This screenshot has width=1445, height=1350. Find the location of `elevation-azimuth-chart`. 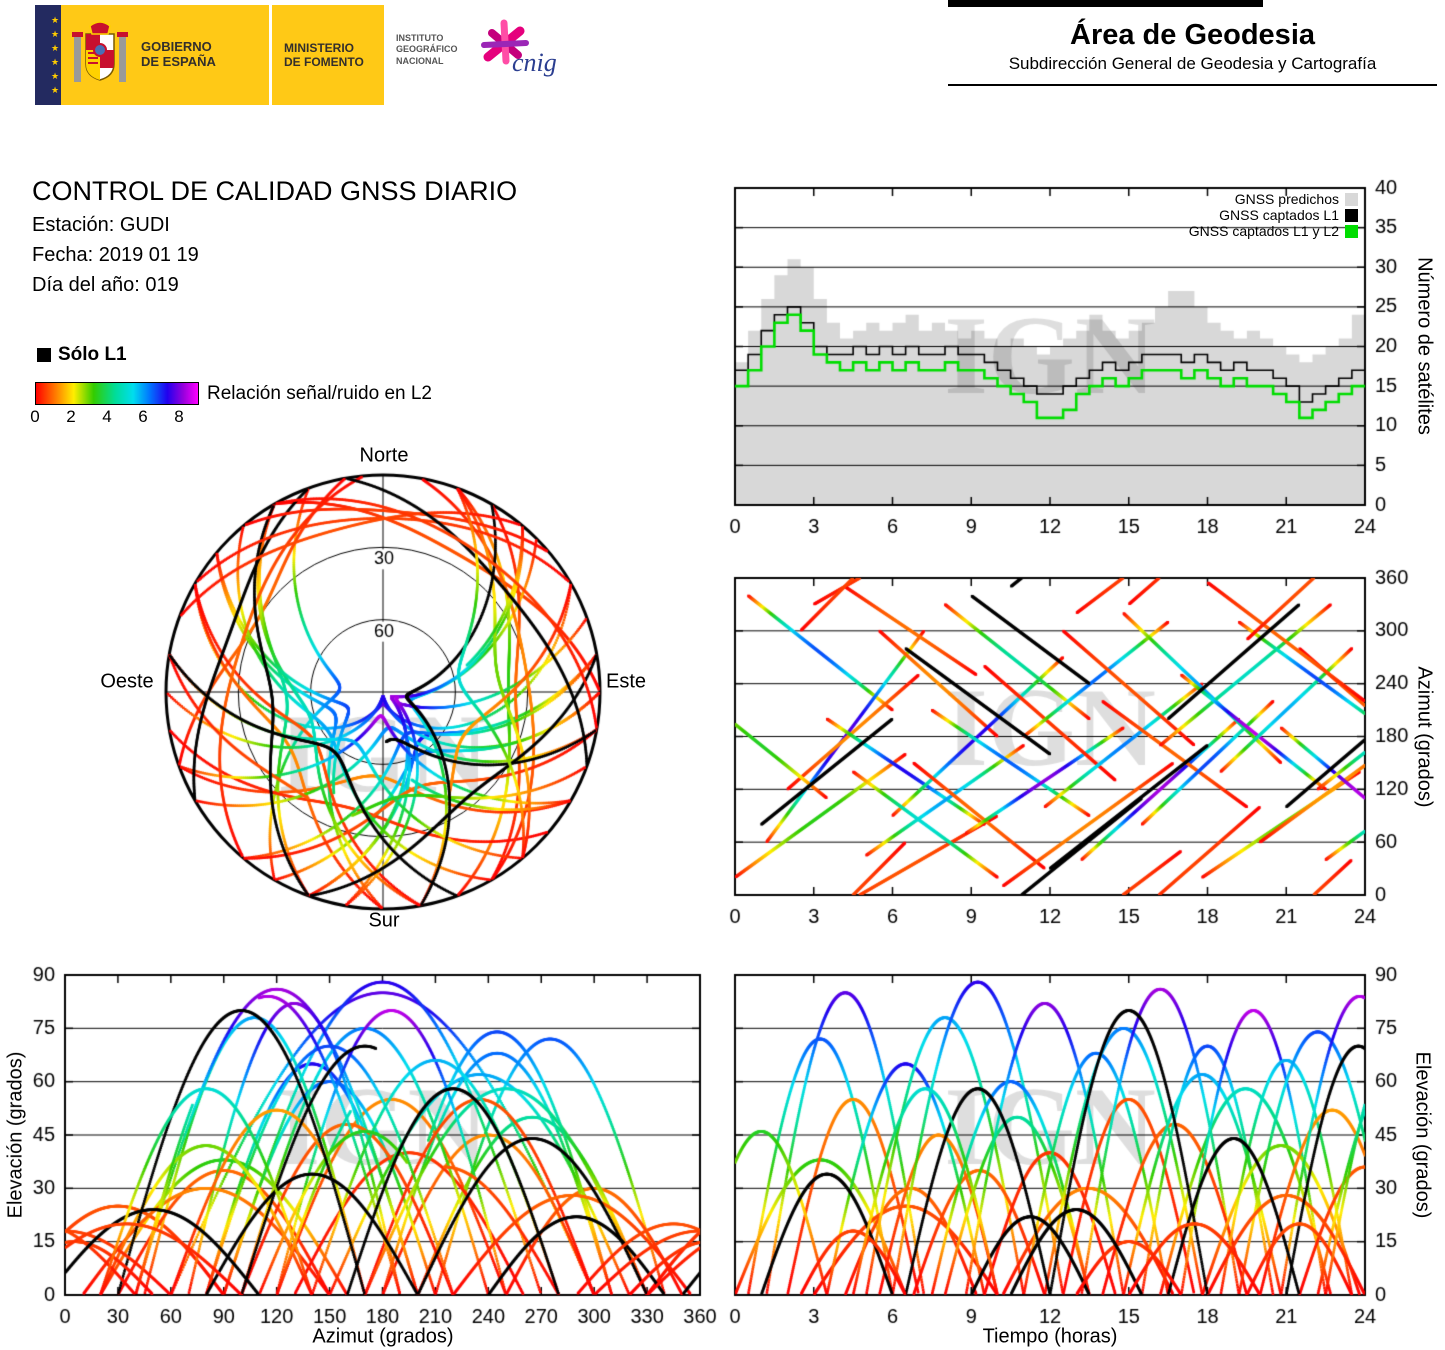

elevation-azimuth-chart is located at coordinates (380, 1148).